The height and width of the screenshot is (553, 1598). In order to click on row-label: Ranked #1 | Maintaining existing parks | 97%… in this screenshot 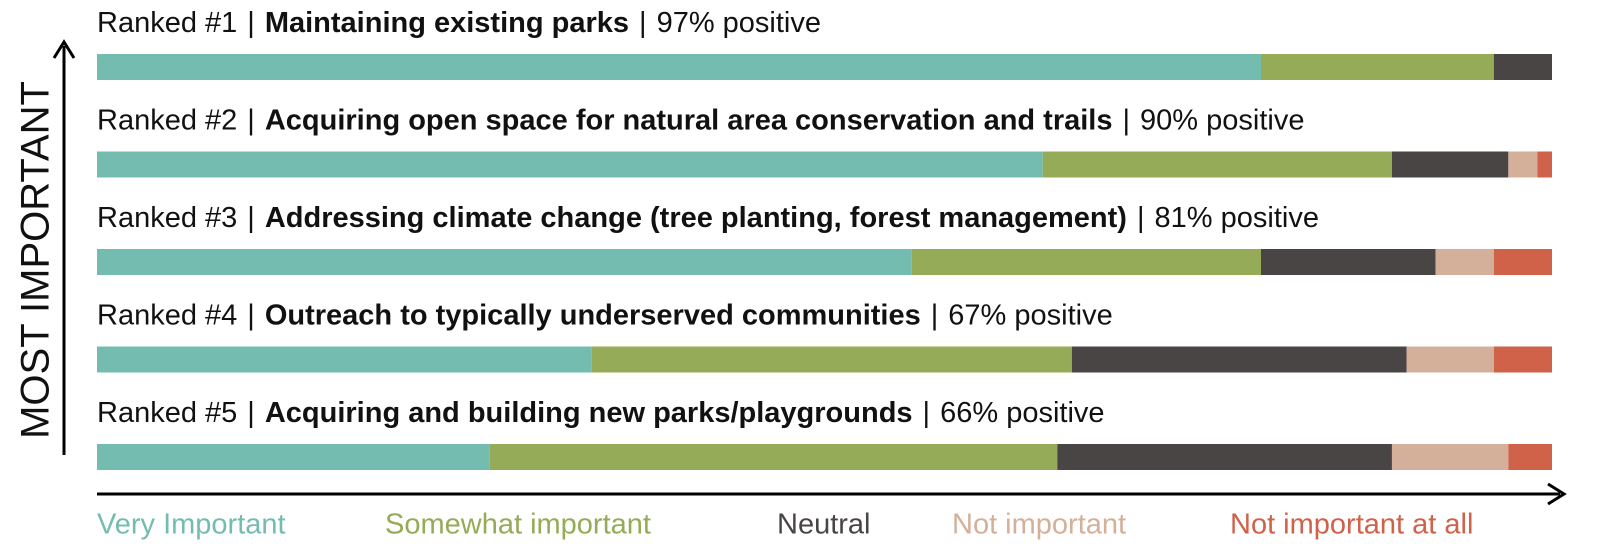, I will do `click(459, 23)`.